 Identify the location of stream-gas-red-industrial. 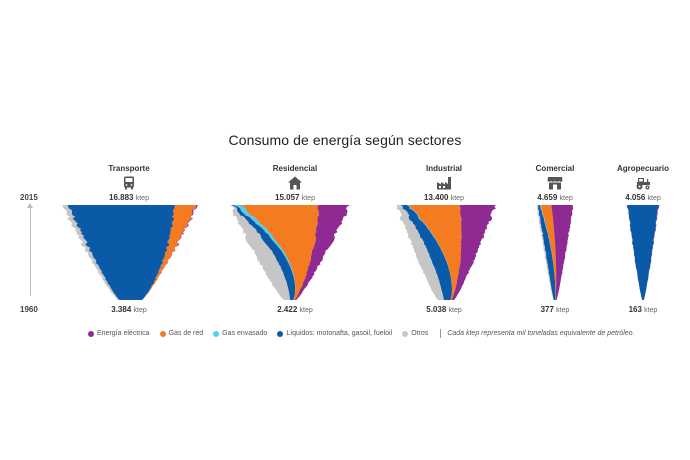
(435, 252).